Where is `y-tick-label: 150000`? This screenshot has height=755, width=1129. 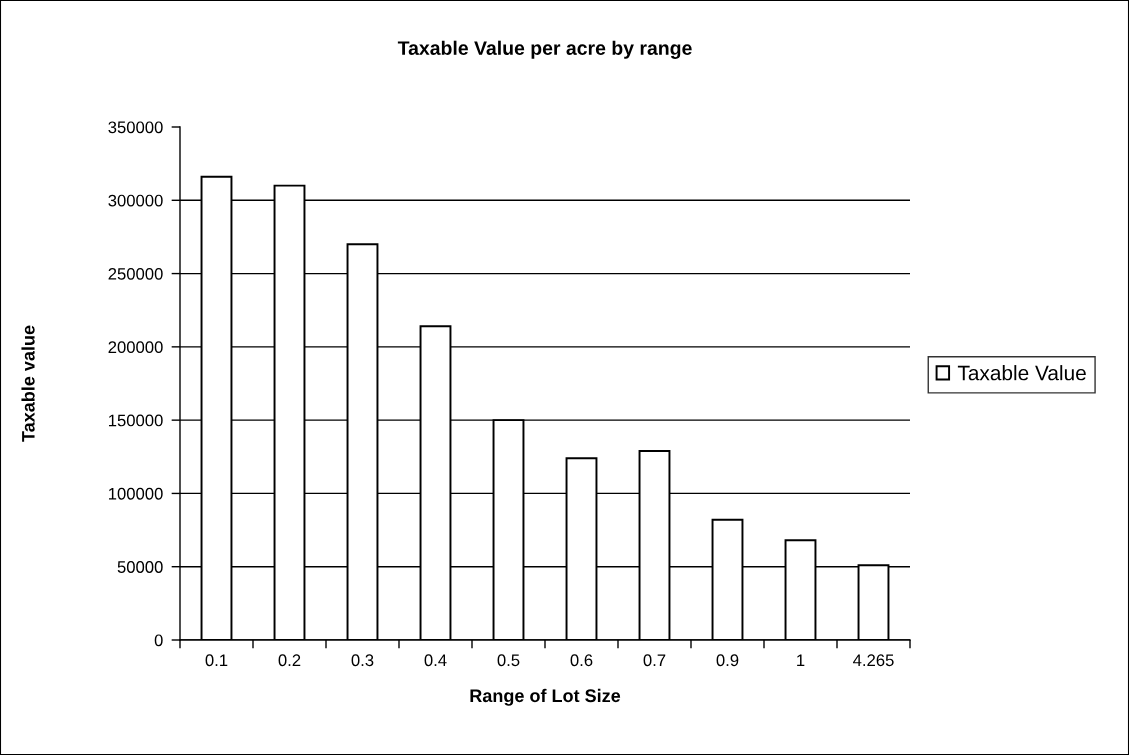 y-tick-label: 150000 is located at coordinates (135, 420).